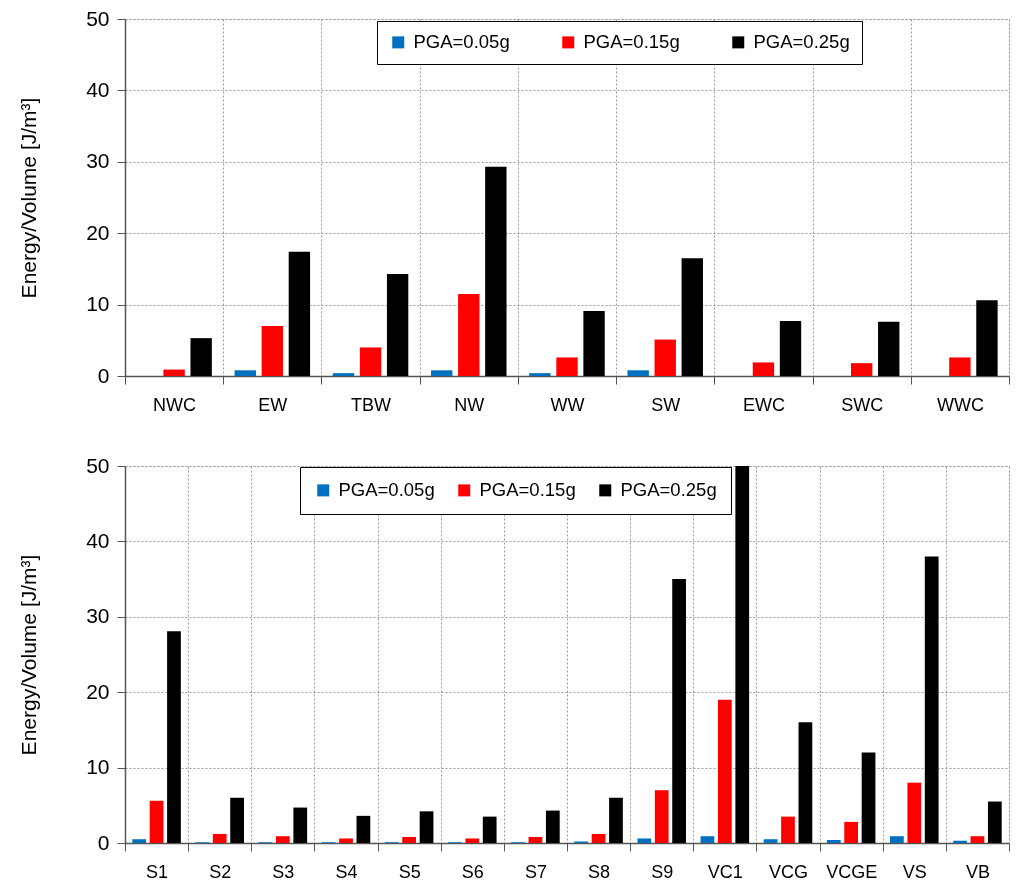 The width and height of the screenshot is (1017, 887). Describe the element at coordinates (175, 404) in the screenshot. I see `x-tick-label: NWC` at that location.